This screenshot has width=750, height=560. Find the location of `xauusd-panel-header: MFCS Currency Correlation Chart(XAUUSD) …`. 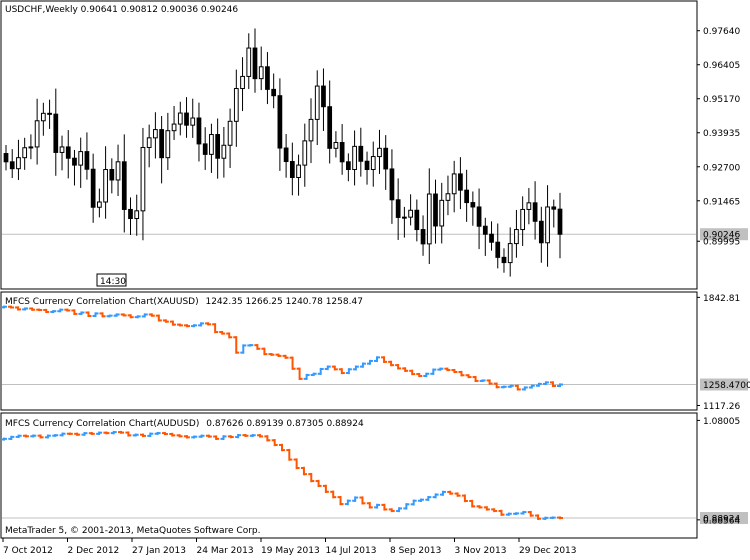

xauusd-panel-header: MFCS Currency Correlation Chart(XAUUSD) … is located at coordinates (184, 302).